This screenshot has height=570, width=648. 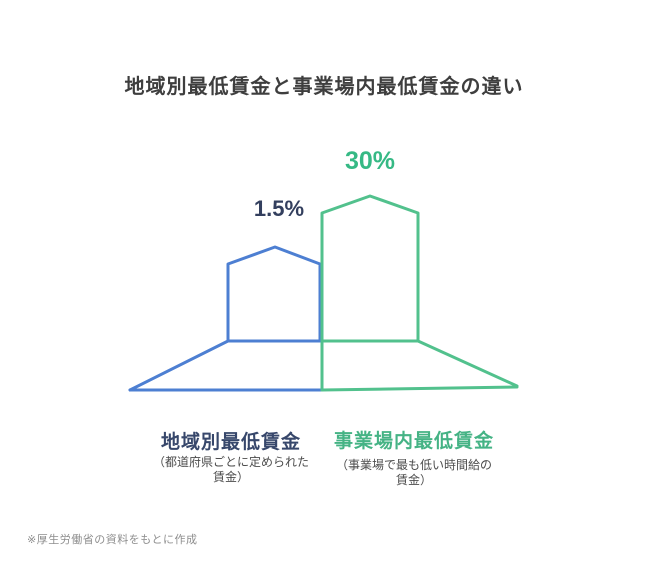 I want to click on left-caption-line1: （都道府県ごとに定められた, so click(x=230, y=462).